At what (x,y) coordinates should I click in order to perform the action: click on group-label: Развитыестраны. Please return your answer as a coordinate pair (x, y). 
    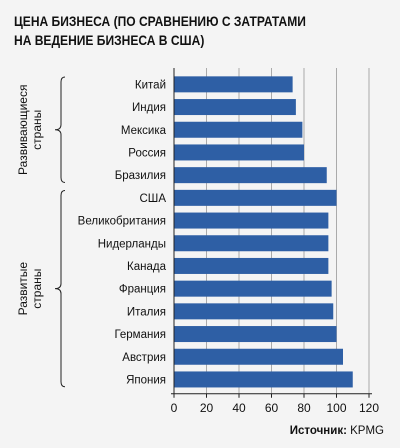
    Looking at the image, I should click on (30, 289).